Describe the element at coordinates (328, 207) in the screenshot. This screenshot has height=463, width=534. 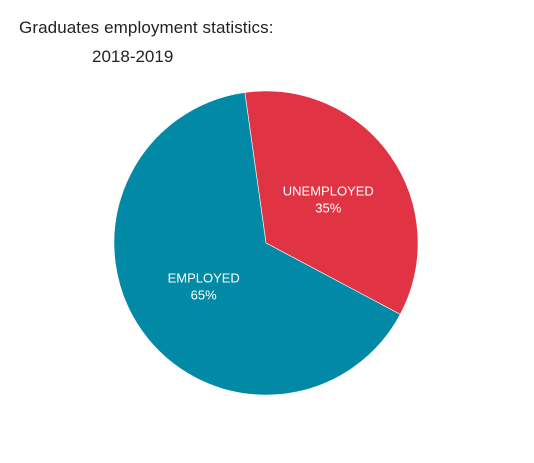
I see `slice-value-unemployed: 35%` at that location.